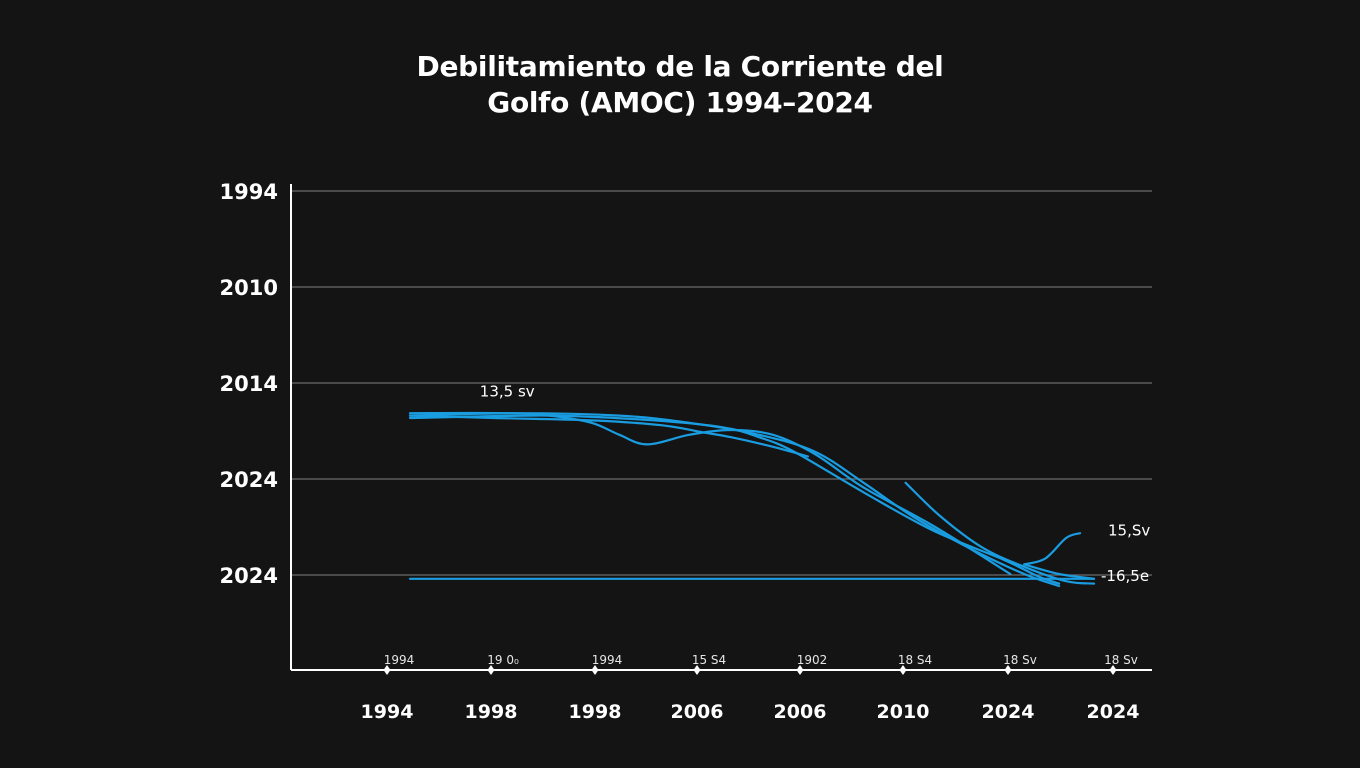 The height and width of the screenshot is (768, 1360). Describe the element at coordinates (507, 391) in the screenshot. I see `data-label-1: 13,5 sv` at that location.